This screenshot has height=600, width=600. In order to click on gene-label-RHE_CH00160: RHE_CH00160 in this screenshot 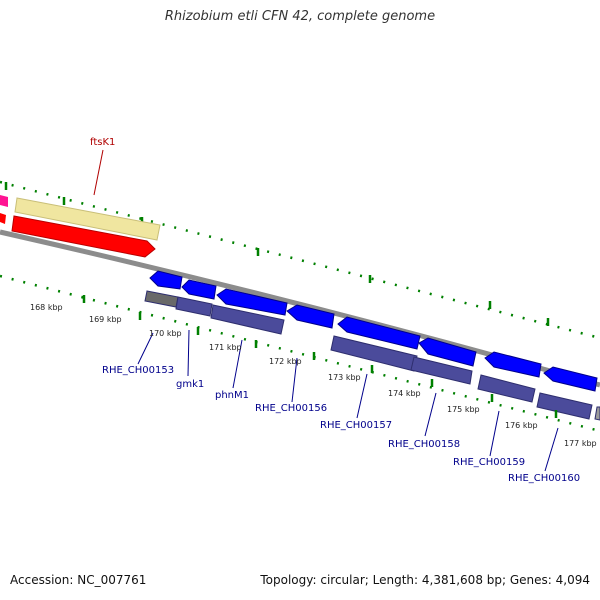, I will do `click(544, 478)`.